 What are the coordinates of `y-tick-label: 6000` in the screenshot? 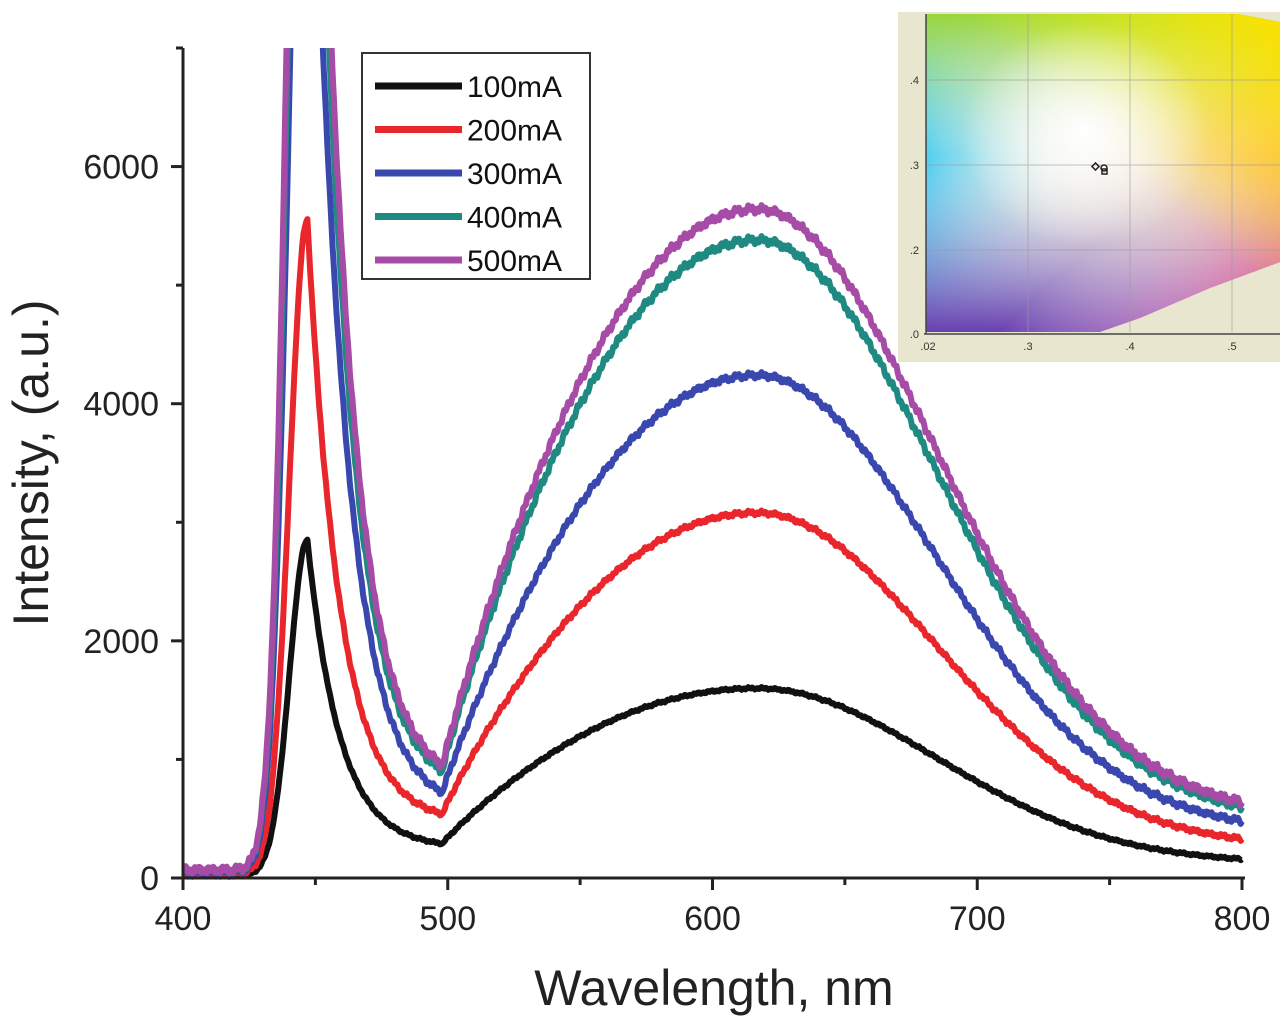 It's located at (121, 168).